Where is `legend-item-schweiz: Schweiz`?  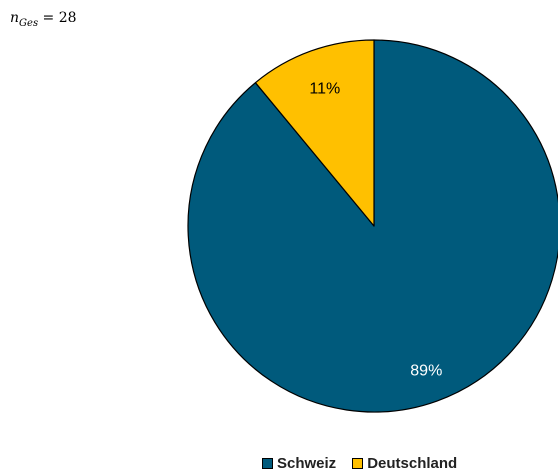
legend-item-schweiz: Schweiz is located at coordinates (299, 463).